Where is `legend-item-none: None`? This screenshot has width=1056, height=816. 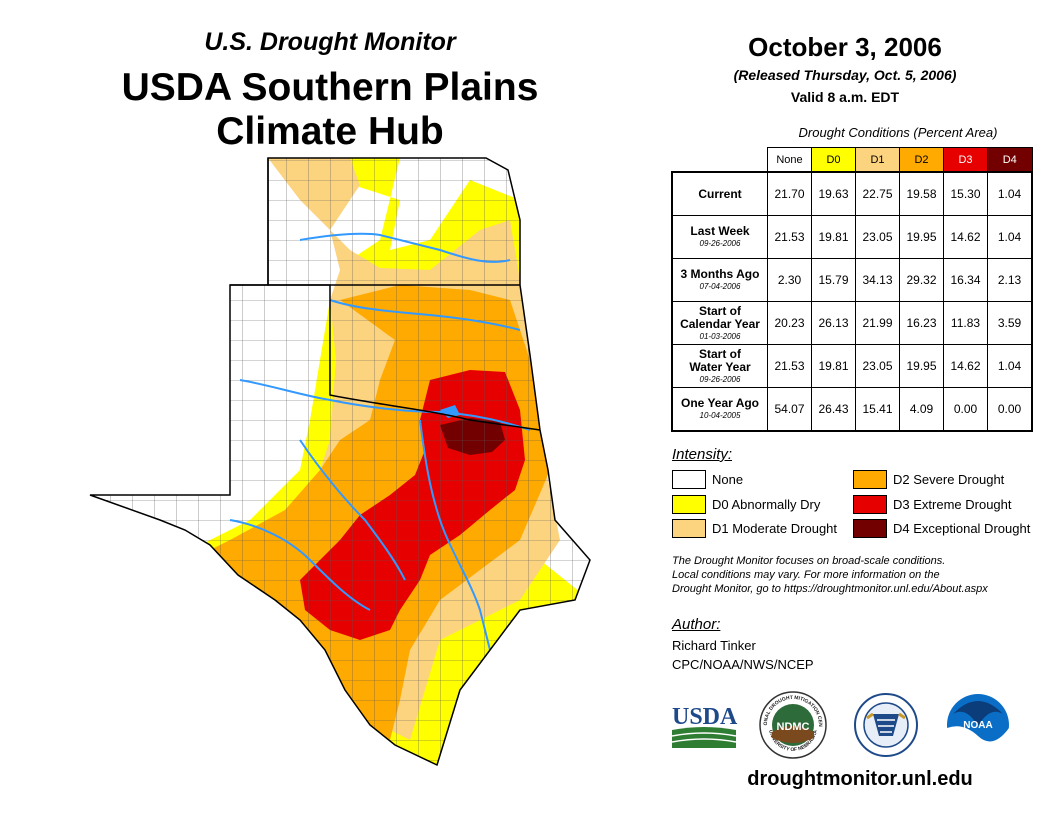
legend-item-none: None is located at coordinates (707, 479).